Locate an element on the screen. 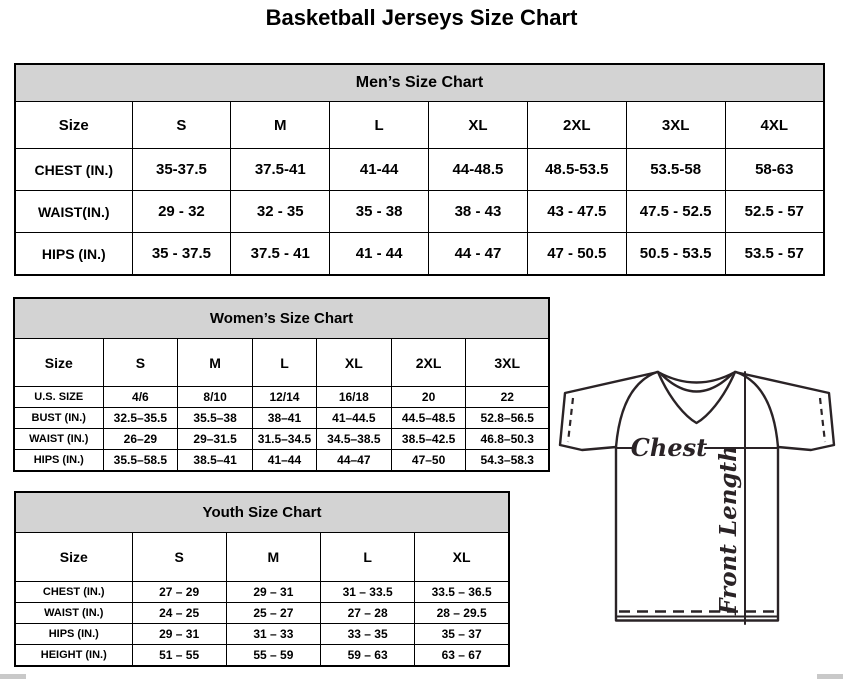  table-cell: 28 – 29.5 is located at coordinates (462, 613).